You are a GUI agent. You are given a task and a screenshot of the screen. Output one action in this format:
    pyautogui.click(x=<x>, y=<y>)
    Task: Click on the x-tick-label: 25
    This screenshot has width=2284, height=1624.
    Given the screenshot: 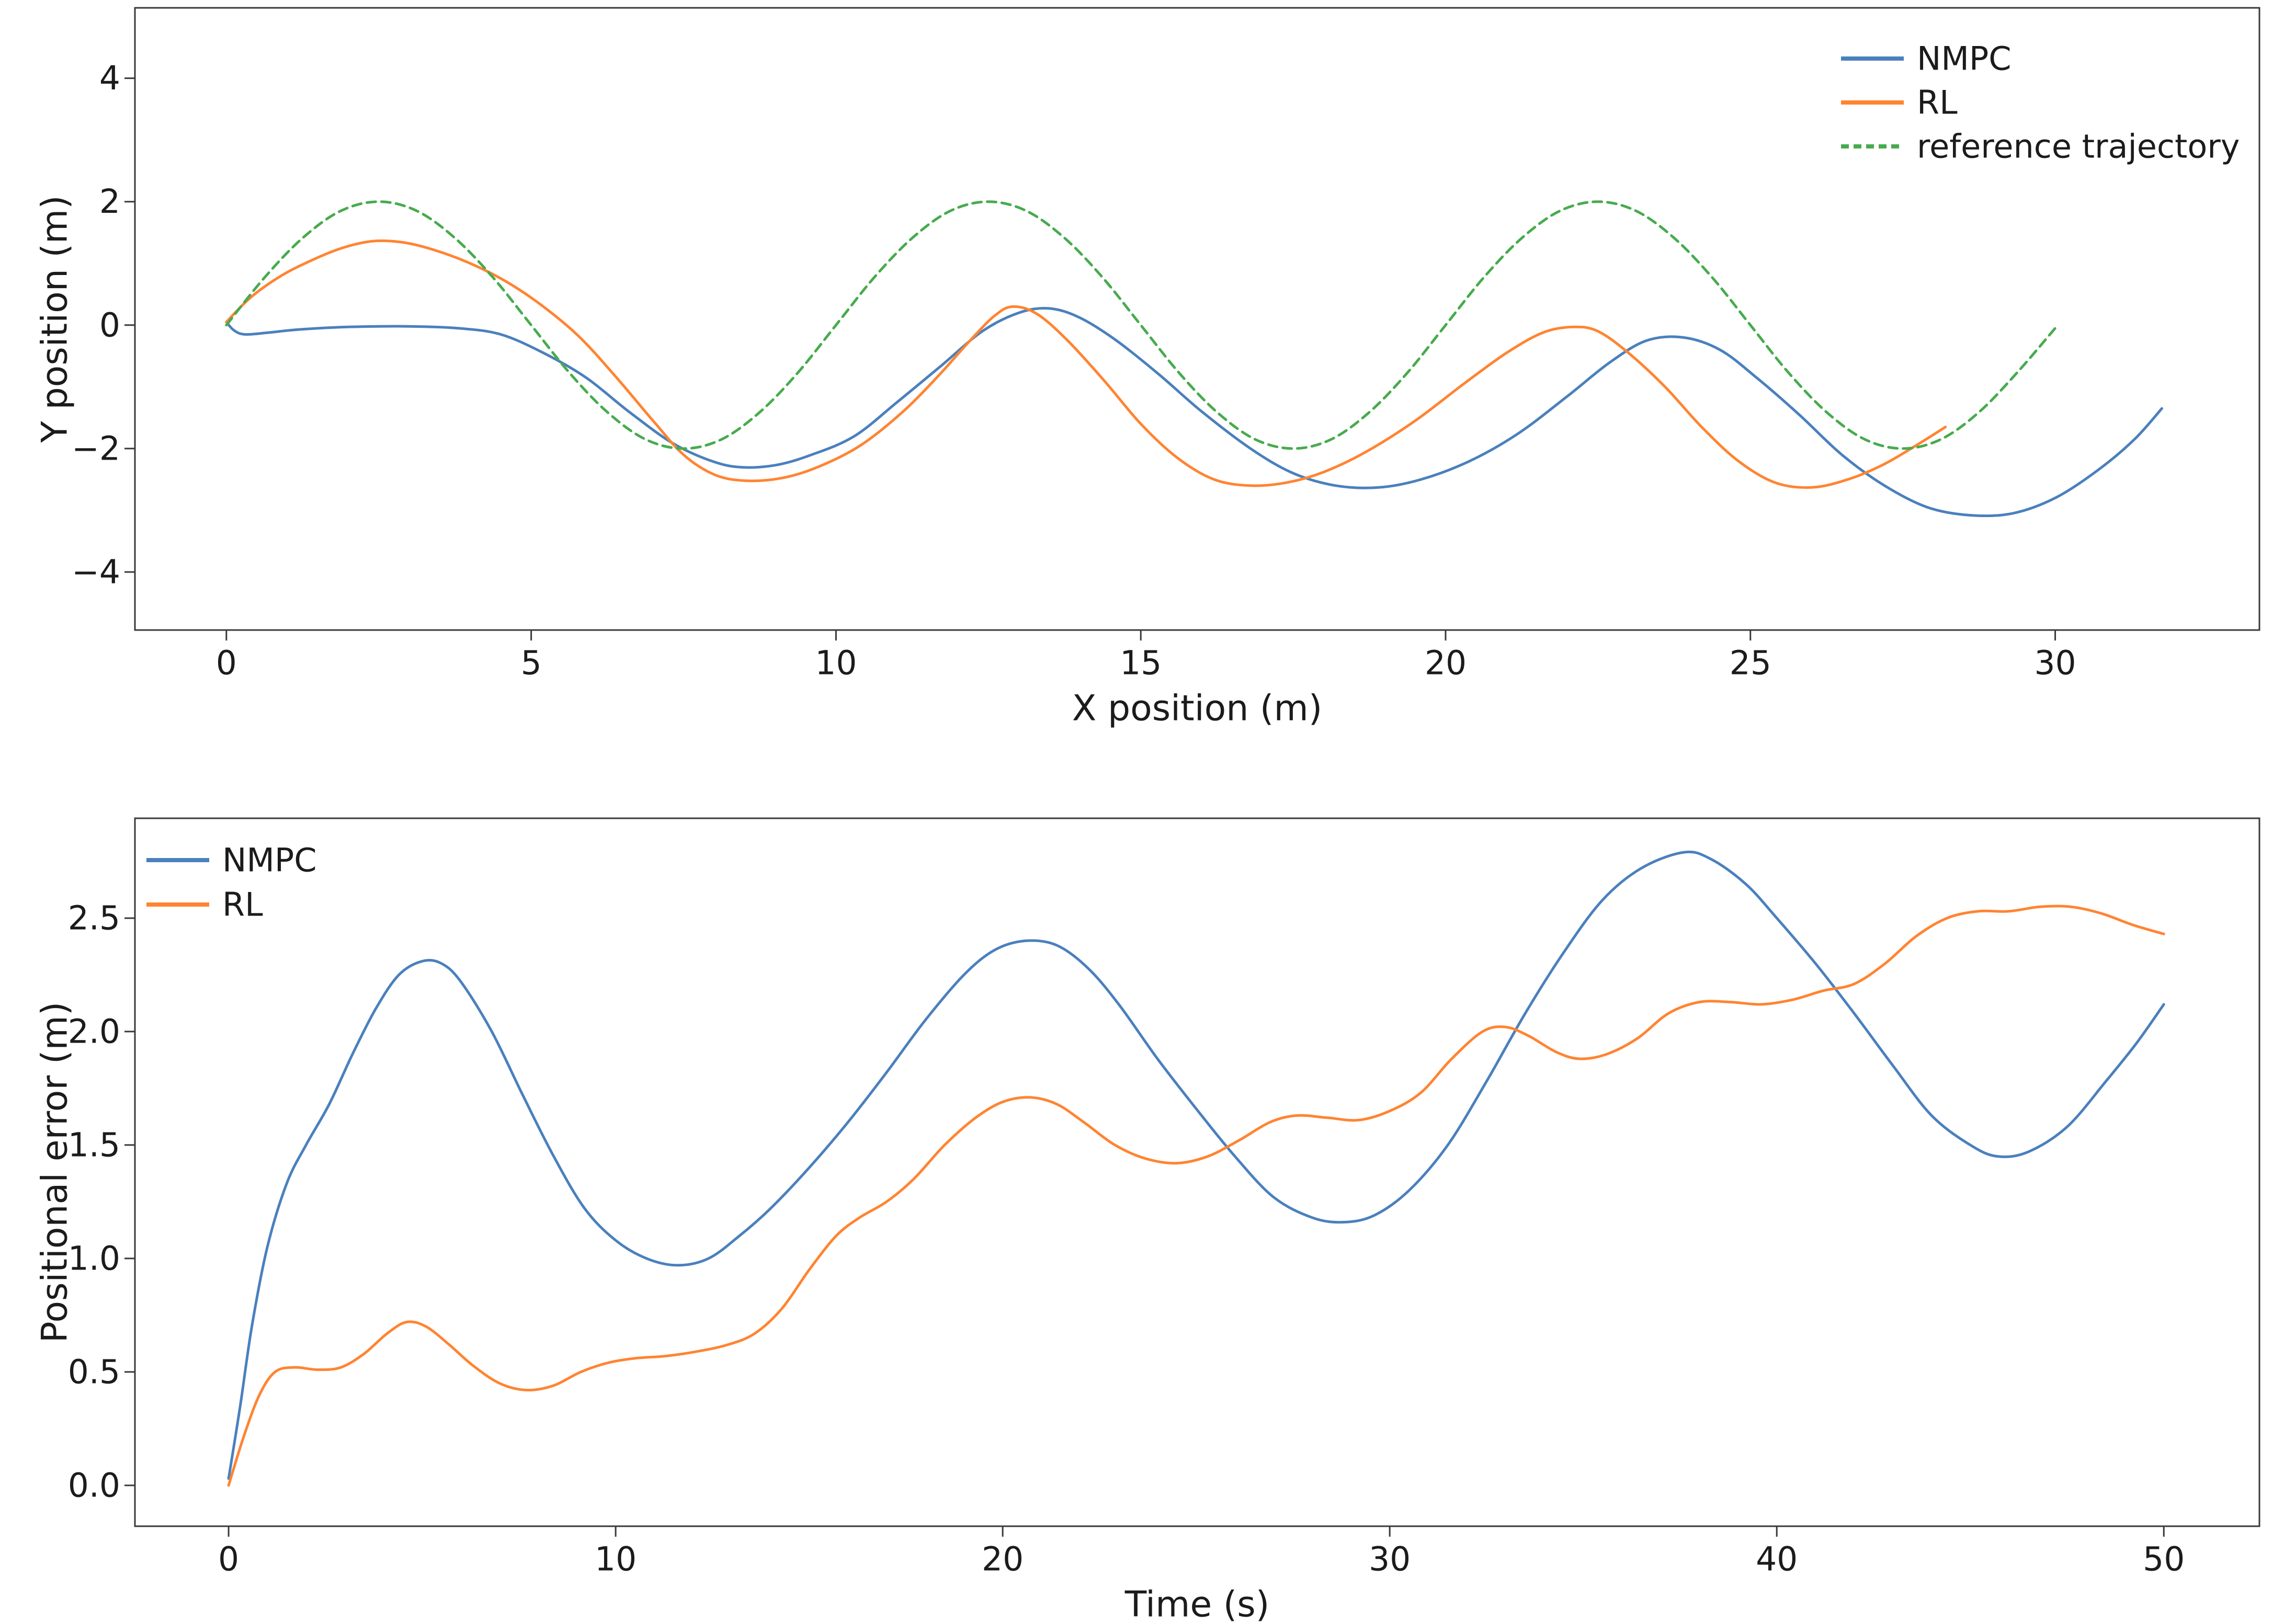 What is the action you would take?
    pyautogui.click(x=1750, y=663)
    